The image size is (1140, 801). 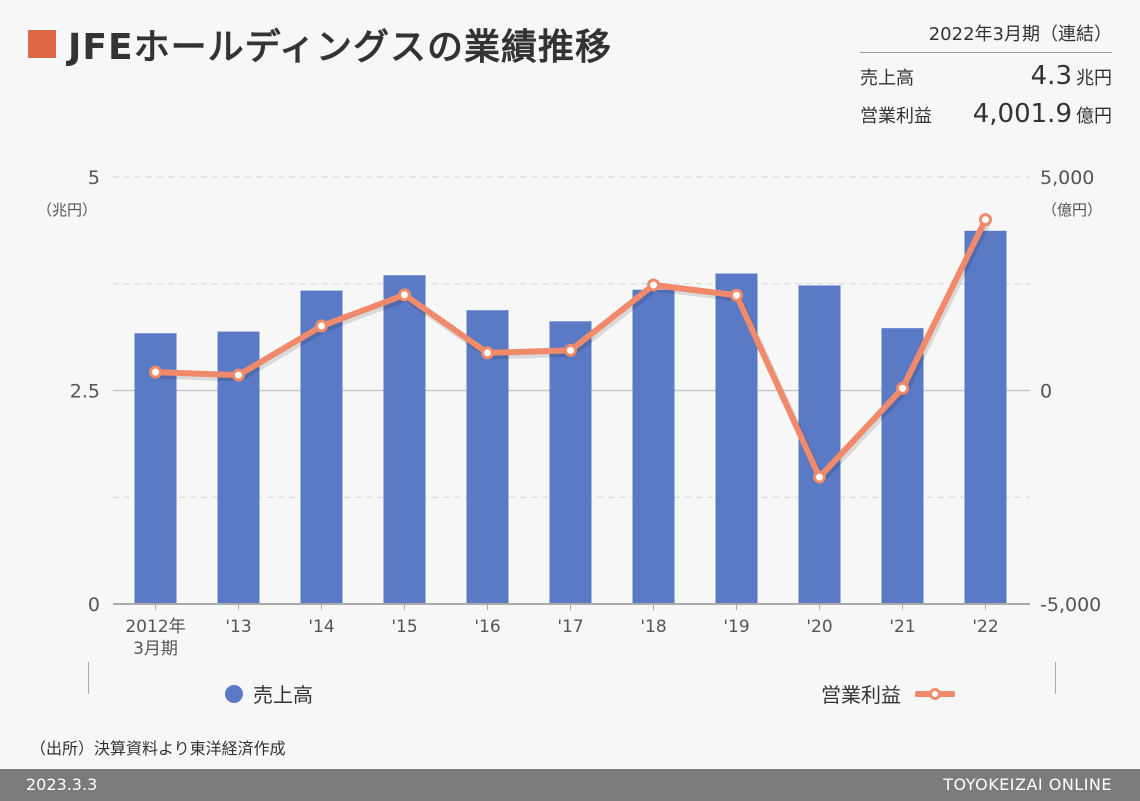 What do you see at coordinates (85, 392) in the screenshot?
I see `left-tick-label: 2.5` at bounding box center [85, 392].